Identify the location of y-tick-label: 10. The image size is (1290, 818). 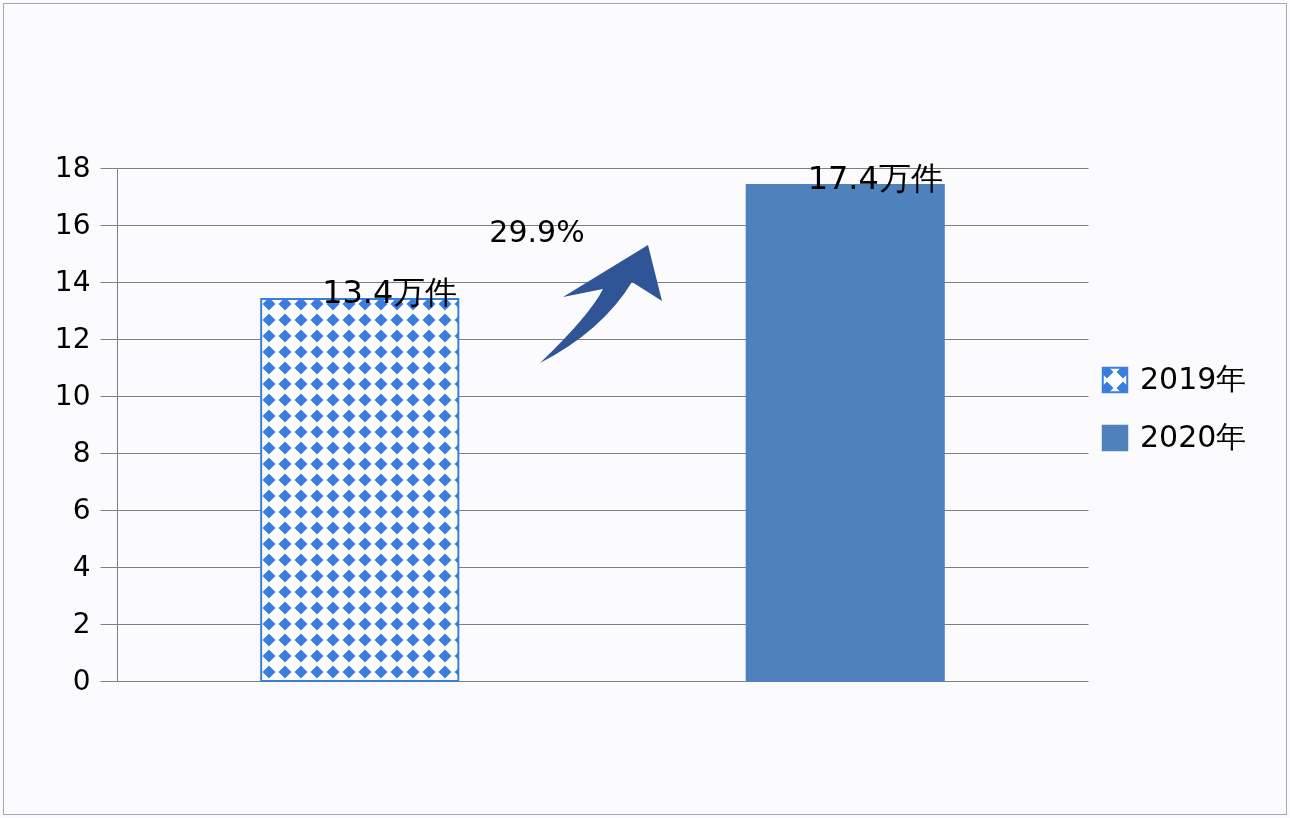
(72, 395).